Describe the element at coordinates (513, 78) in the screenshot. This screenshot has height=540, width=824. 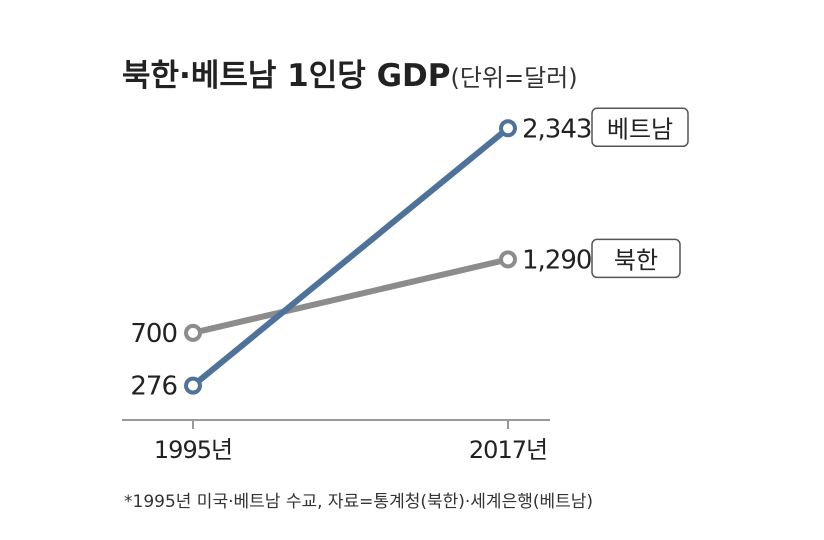
I see `chart-title-unit: (단위=달러)` at that location.